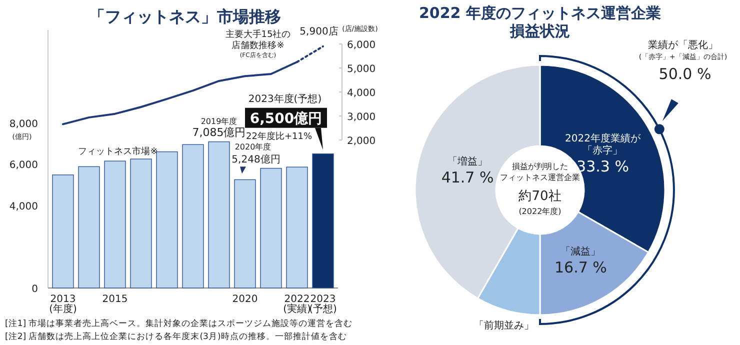 This screenshot has width=740, height=345. I want to click on data-label: 7,085億円, so click(219, 132).